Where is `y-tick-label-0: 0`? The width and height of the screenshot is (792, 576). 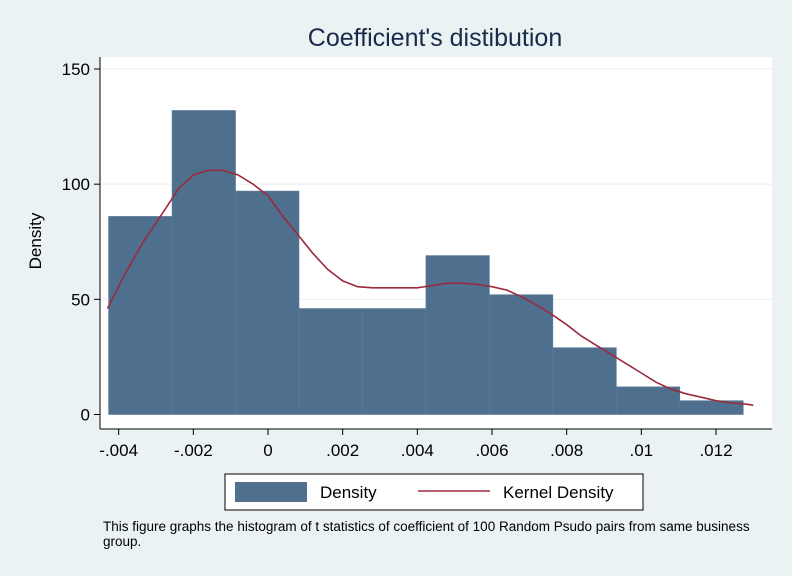 y-tick-label-0: 0 is located at coordinates (85, 415).